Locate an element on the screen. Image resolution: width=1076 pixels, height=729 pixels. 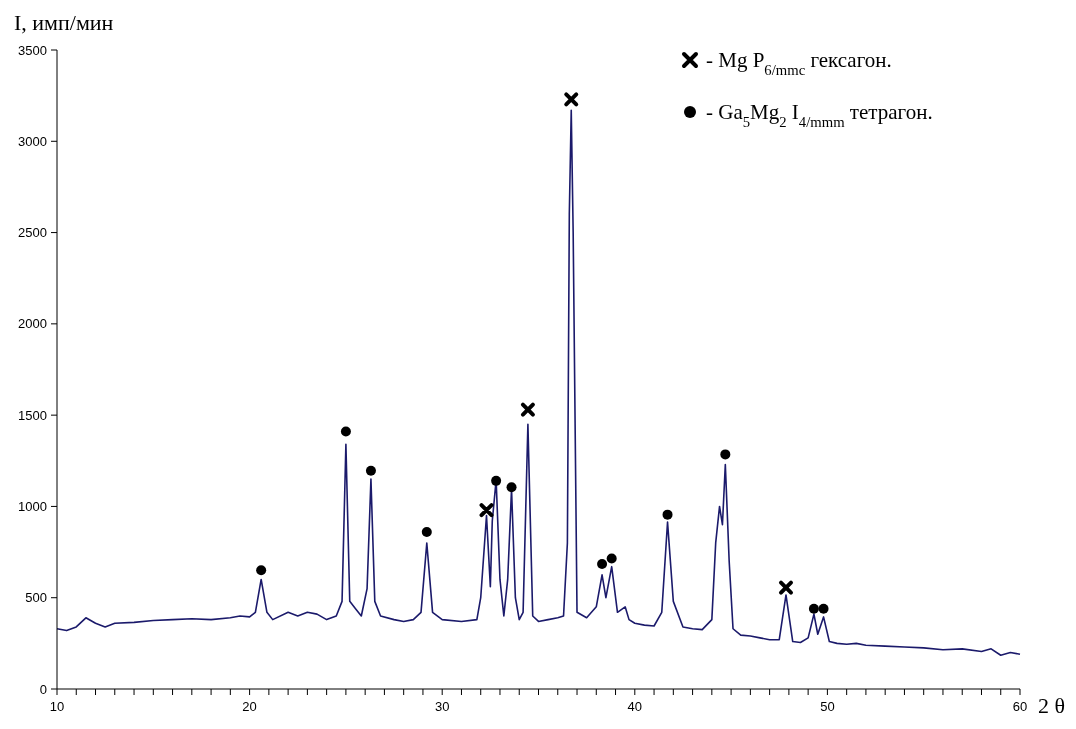
x-tick-label: 50 is located at coordinates (827, 706).